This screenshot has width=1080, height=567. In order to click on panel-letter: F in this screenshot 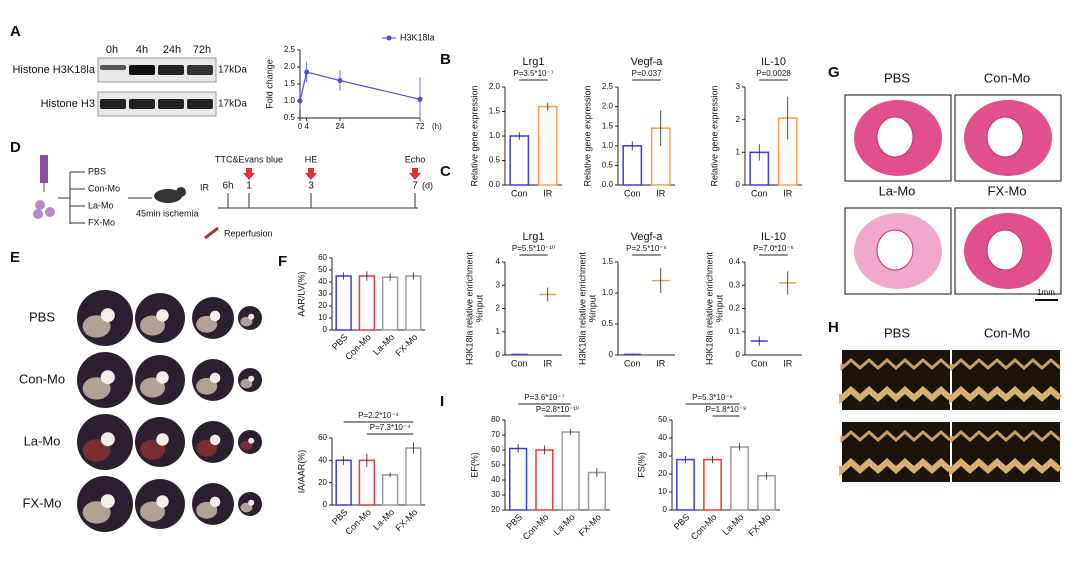, I will do `click(282, 261)`.